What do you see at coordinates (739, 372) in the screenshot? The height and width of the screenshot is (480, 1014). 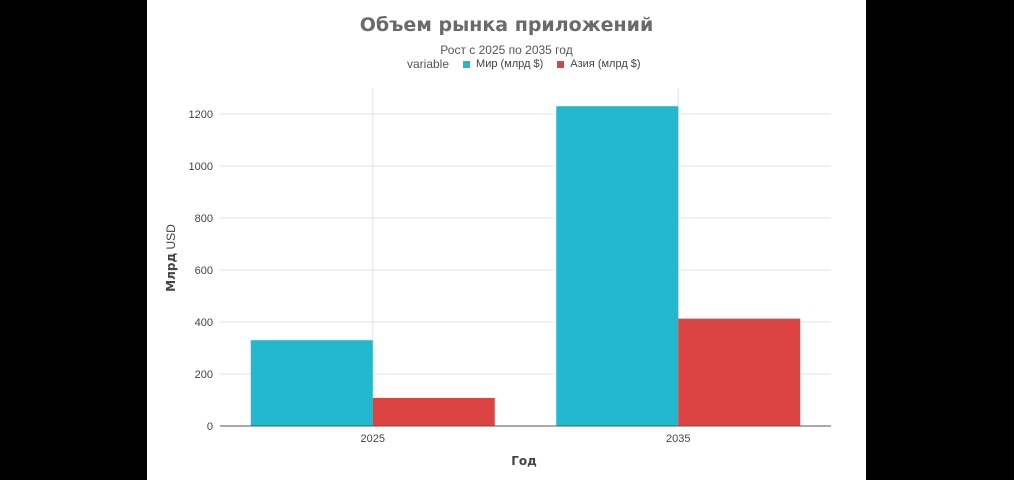 I see `bar-asia-2035` at bounding box center [739, 372].